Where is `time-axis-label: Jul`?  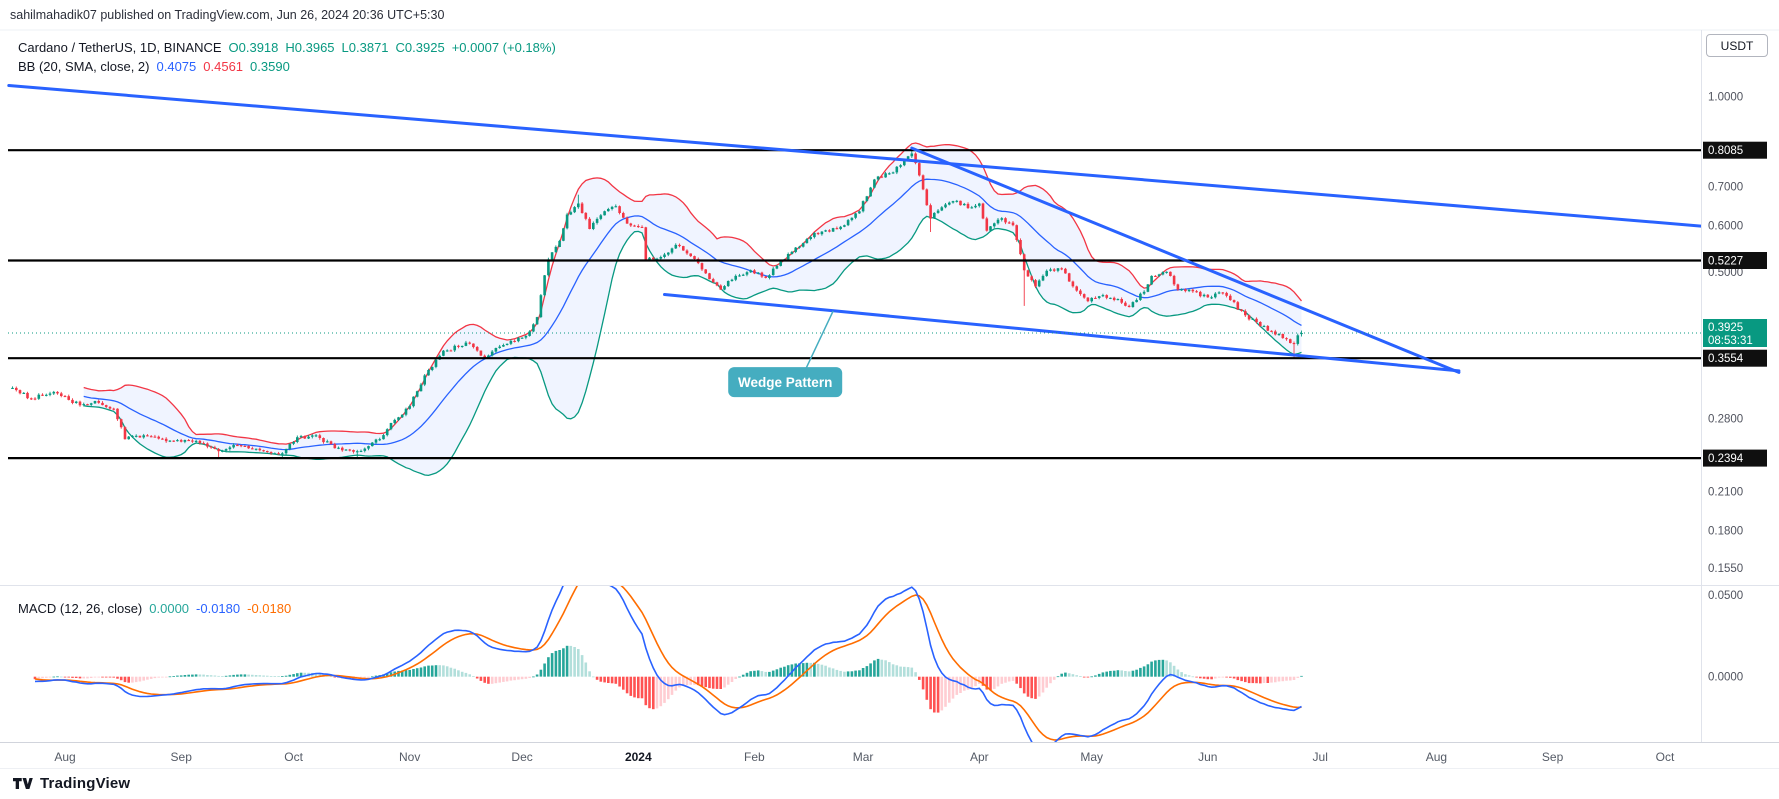 time-axis-label: Jul is located at coordinates (1320, 757).